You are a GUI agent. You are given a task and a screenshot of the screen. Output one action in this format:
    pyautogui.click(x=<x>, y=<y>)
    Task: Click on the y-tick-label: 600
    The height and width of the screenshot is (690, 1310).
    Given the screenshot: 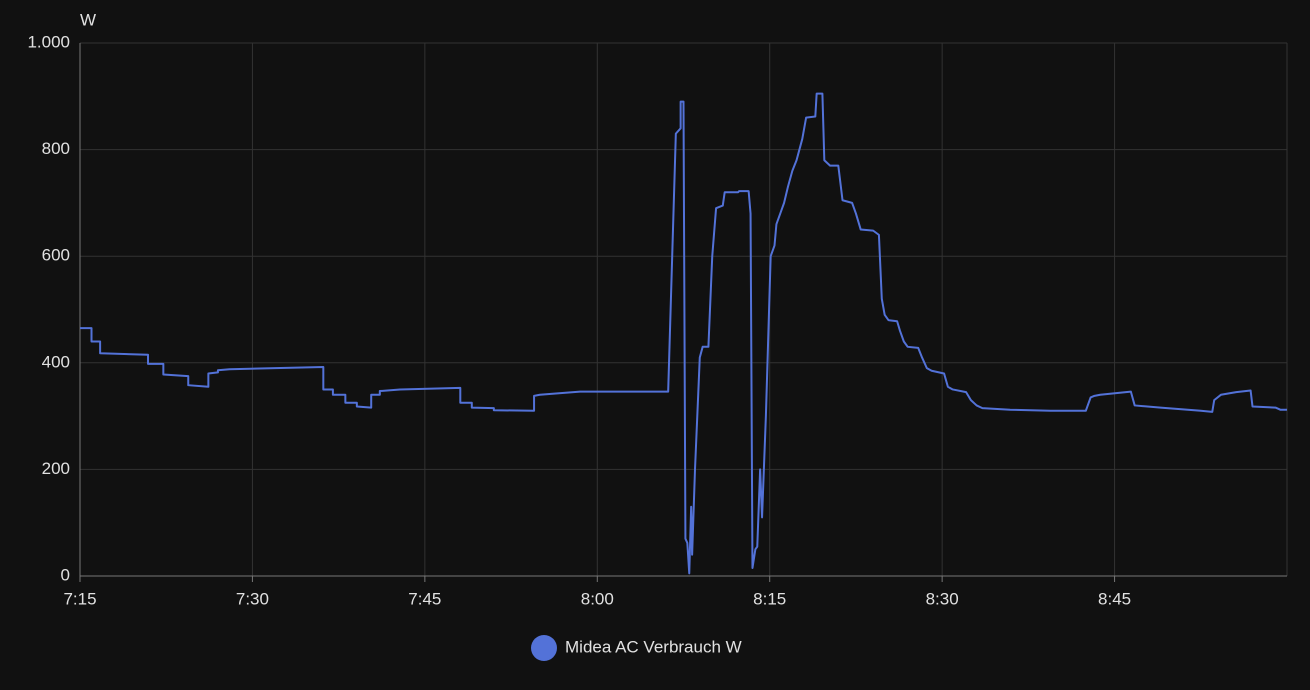 What is the action you would take?
    pyautogui.click(x=56, y=255)
    